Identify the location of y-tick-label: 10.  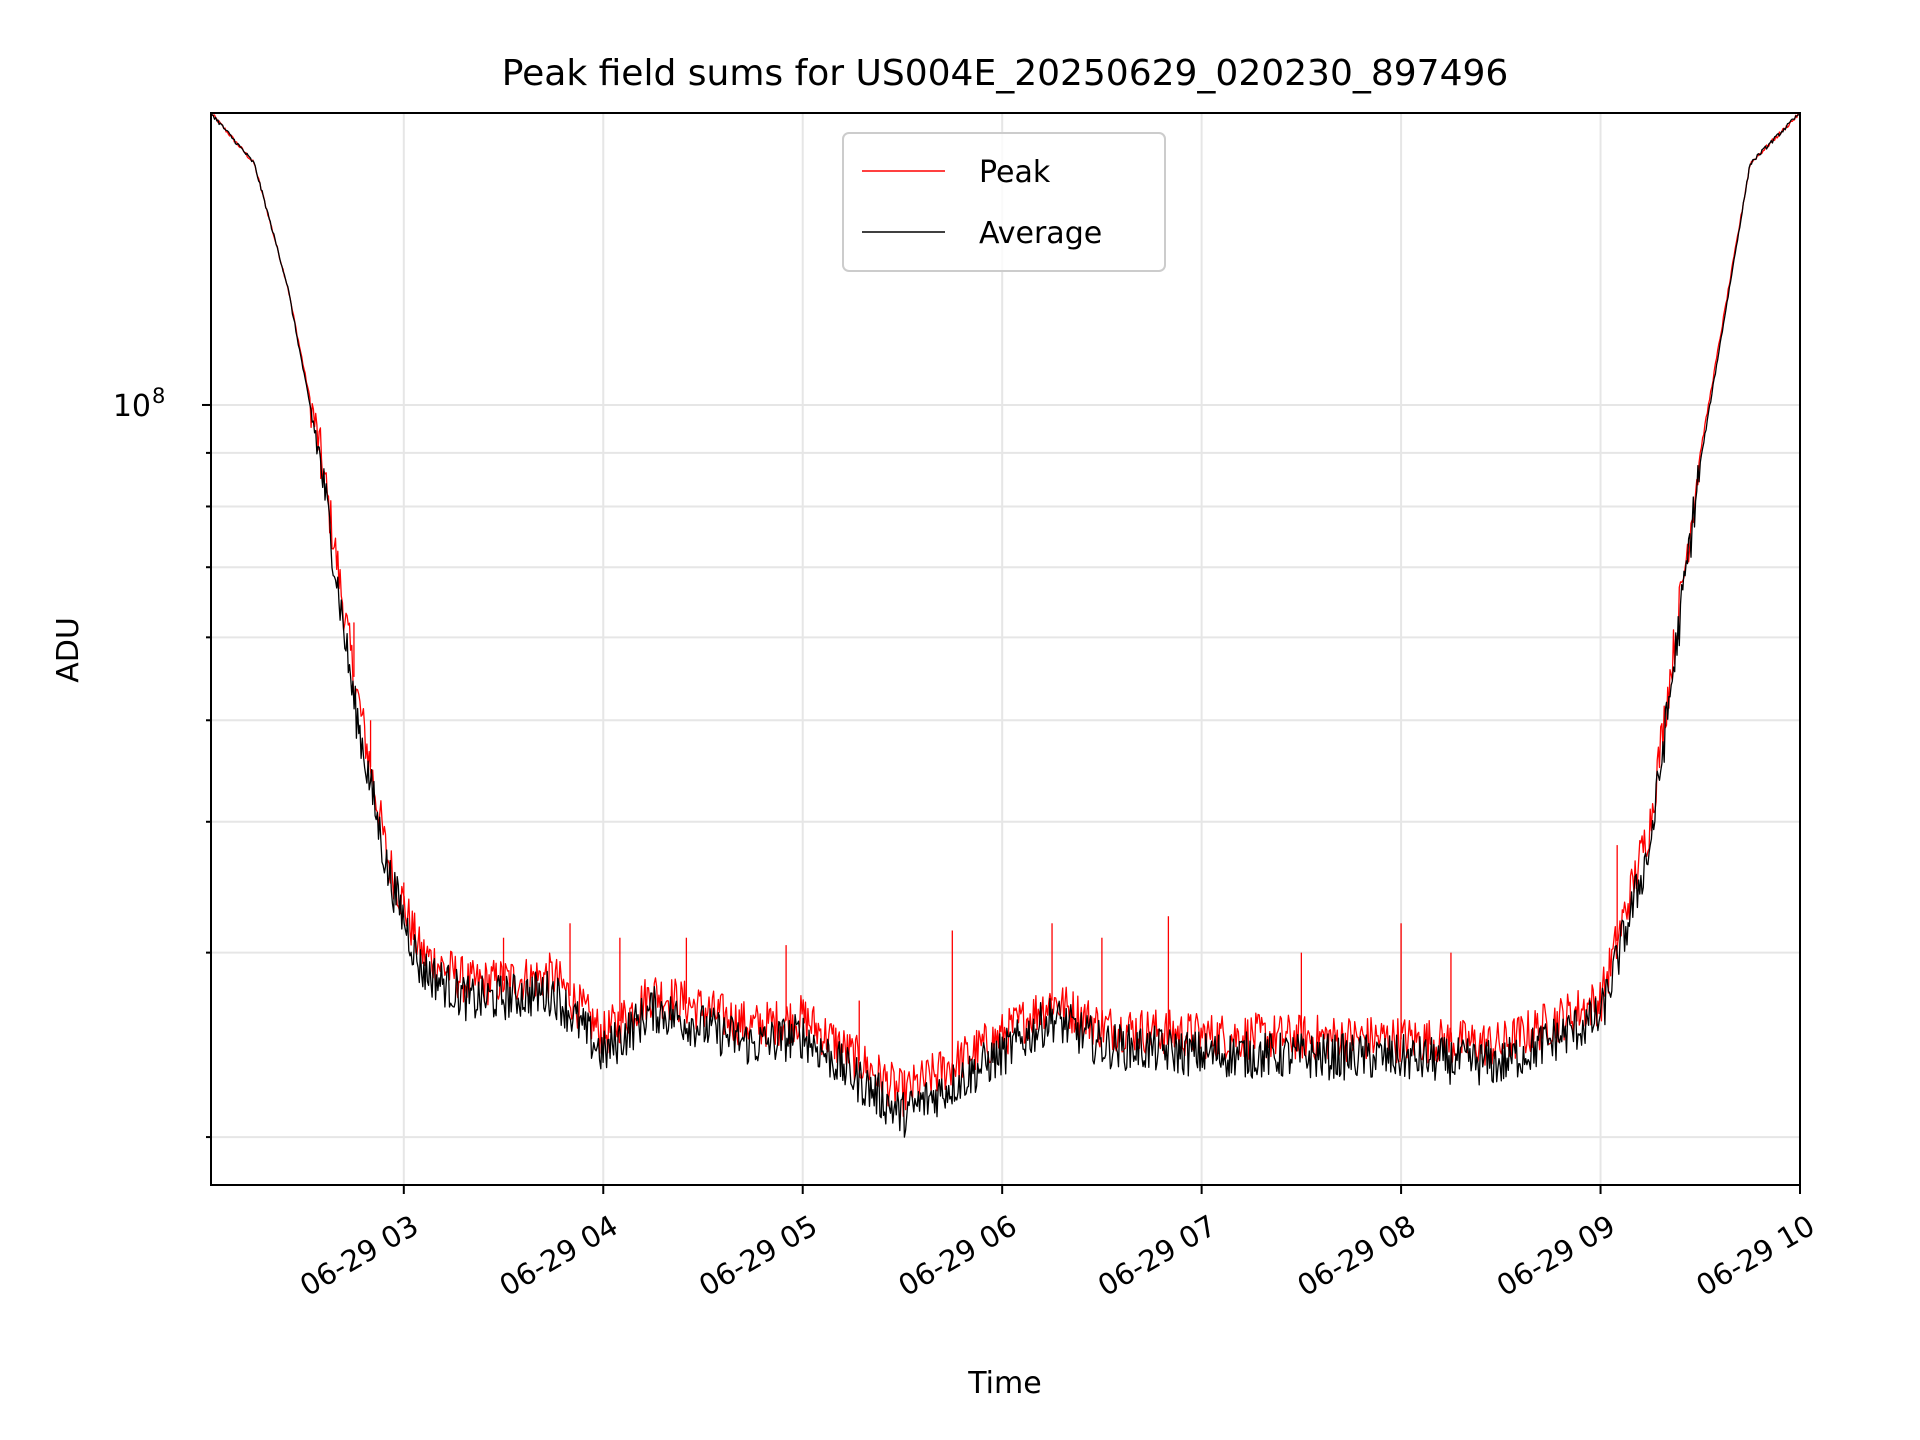
(132, 406).